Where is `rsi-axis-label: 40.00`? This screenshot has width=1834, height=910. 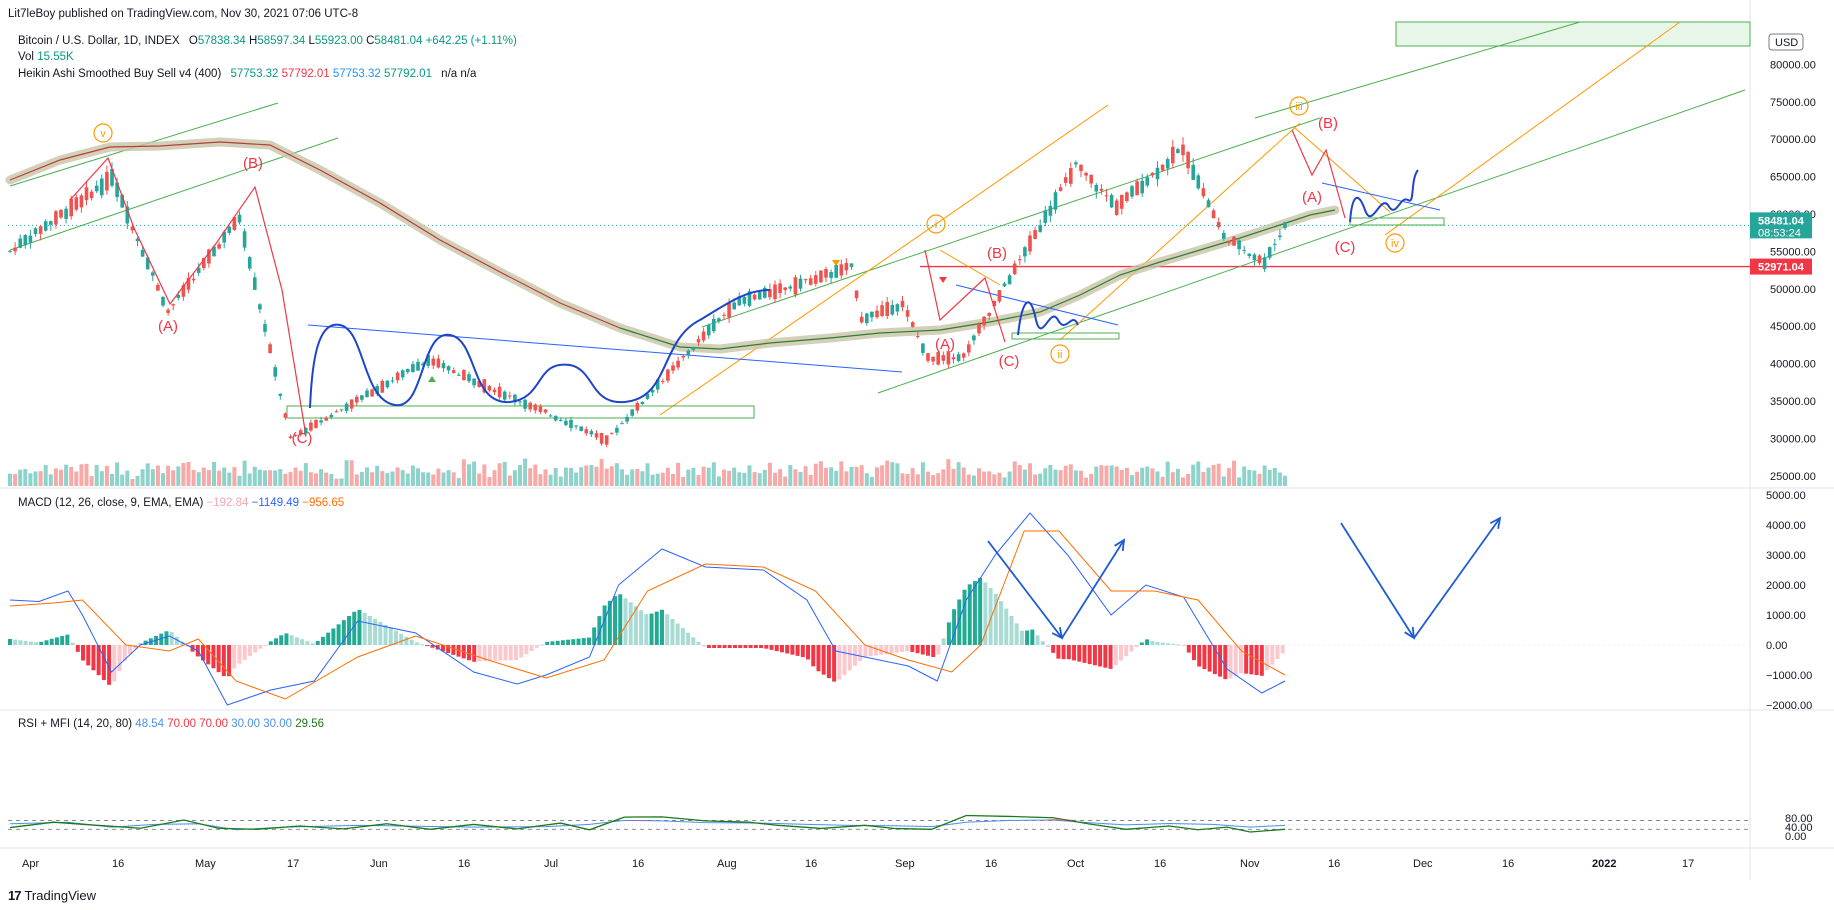 rsi-axis-label: 40.00 is located at coordinates (1799, 828).